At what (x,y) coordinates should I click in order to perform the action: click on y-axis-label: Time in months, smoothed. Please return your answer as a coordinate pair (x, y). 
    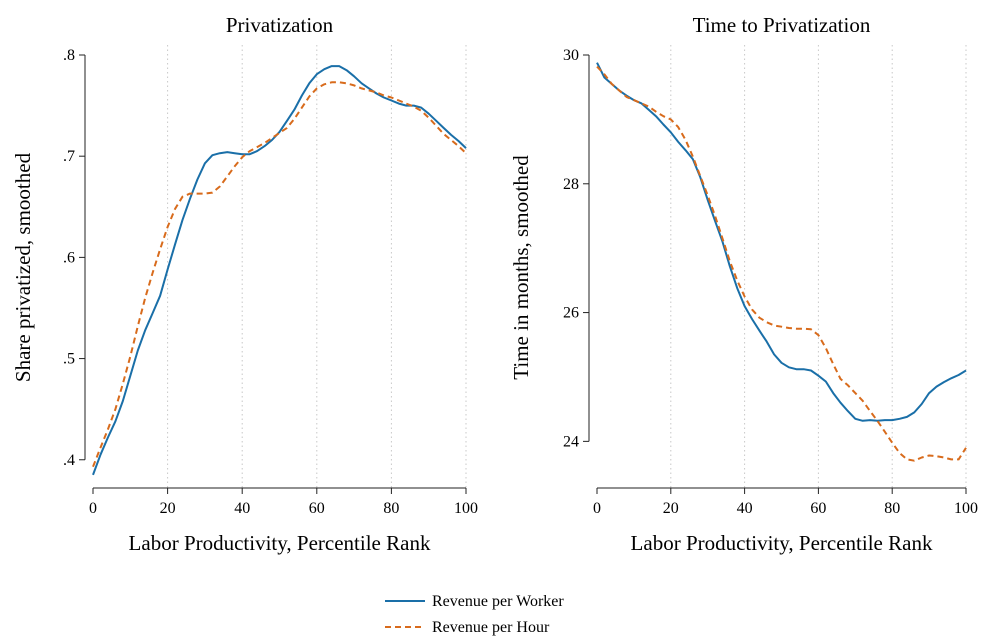
    Looking at the image, I should click on (521, 267).